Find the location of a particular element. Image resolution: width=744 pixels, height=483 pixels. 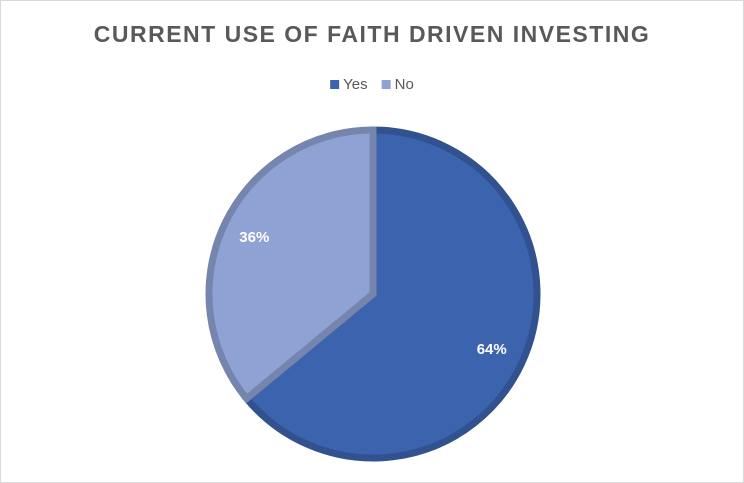

data-label: 36% is located at coordinates (254, 237).